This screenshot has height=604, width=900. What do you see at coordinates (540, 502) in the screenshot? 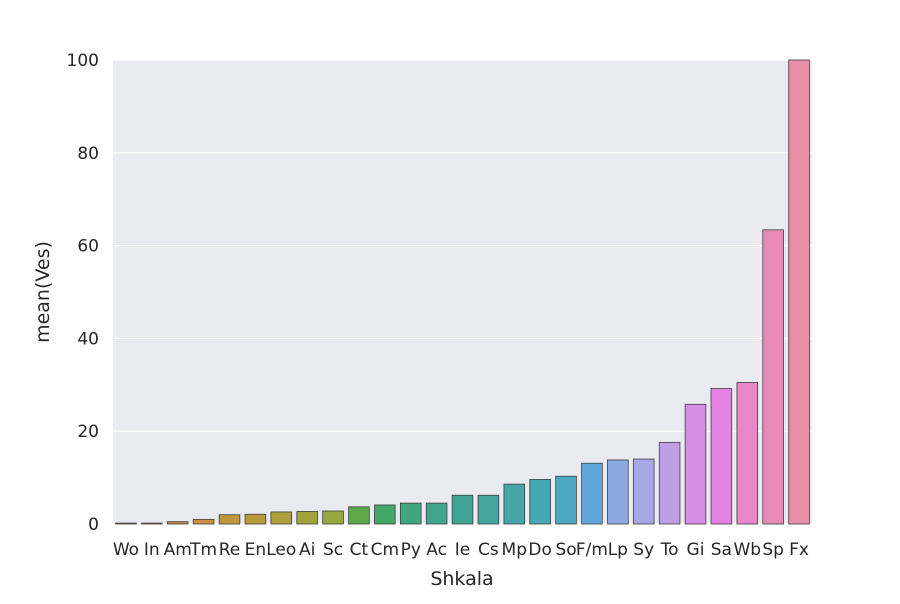
I see `bar-do` at bounding box center [540, 502].